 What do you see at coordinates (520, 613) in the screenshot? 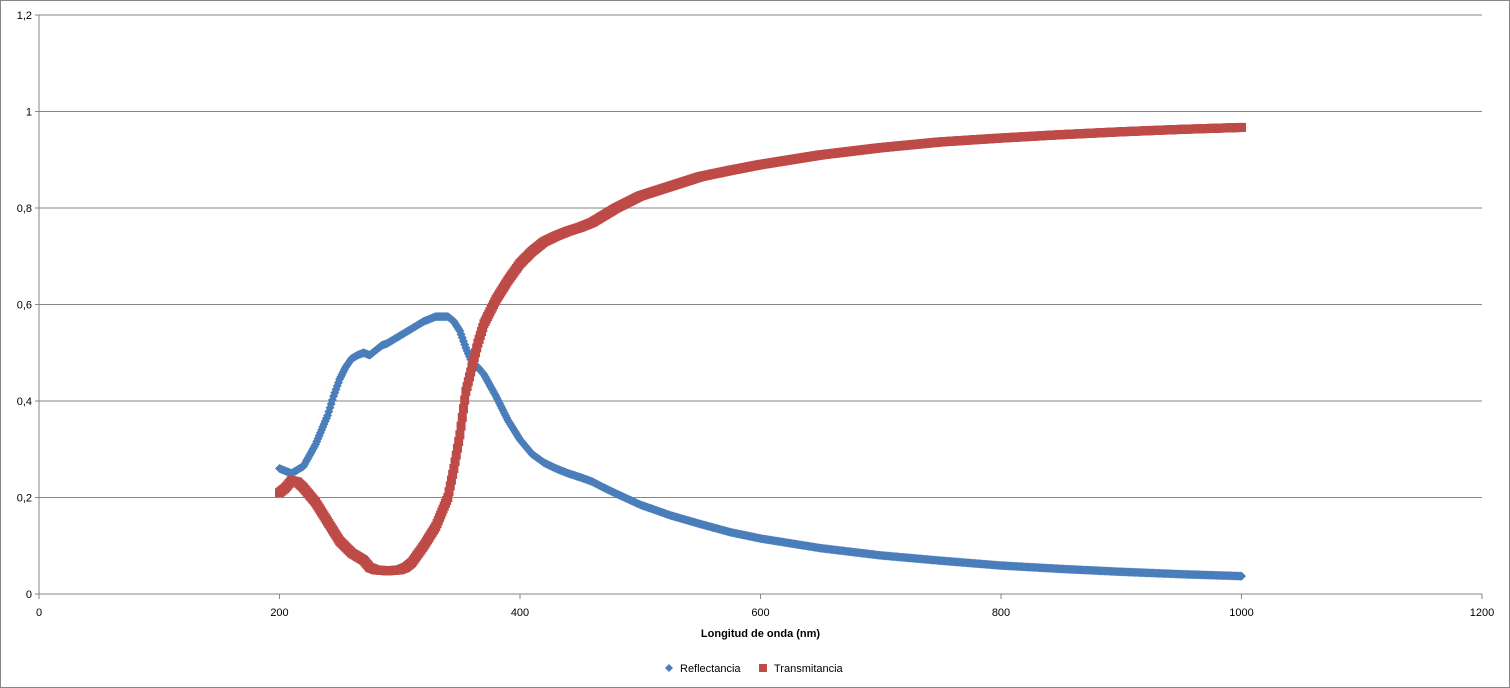
I see `x-tick-label: 400` at bounding box center [520, 613].